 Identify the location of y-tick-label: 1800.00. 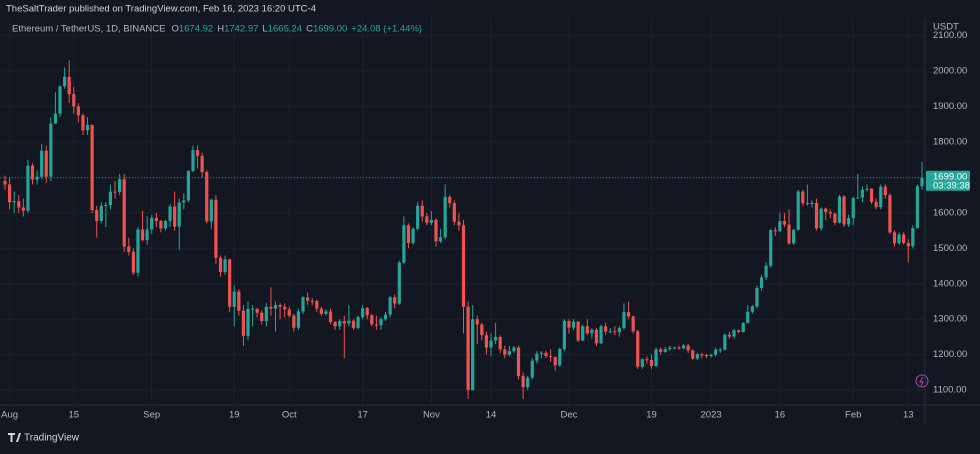
(950, 141).